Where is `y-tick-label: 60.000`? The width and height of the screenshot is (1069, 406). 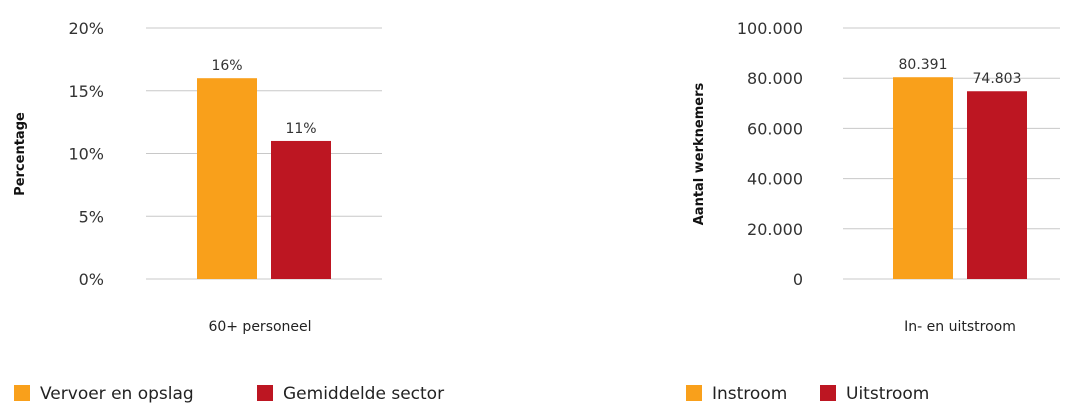
y-tick-label: 60.000 is located at coordinates (775, 128).